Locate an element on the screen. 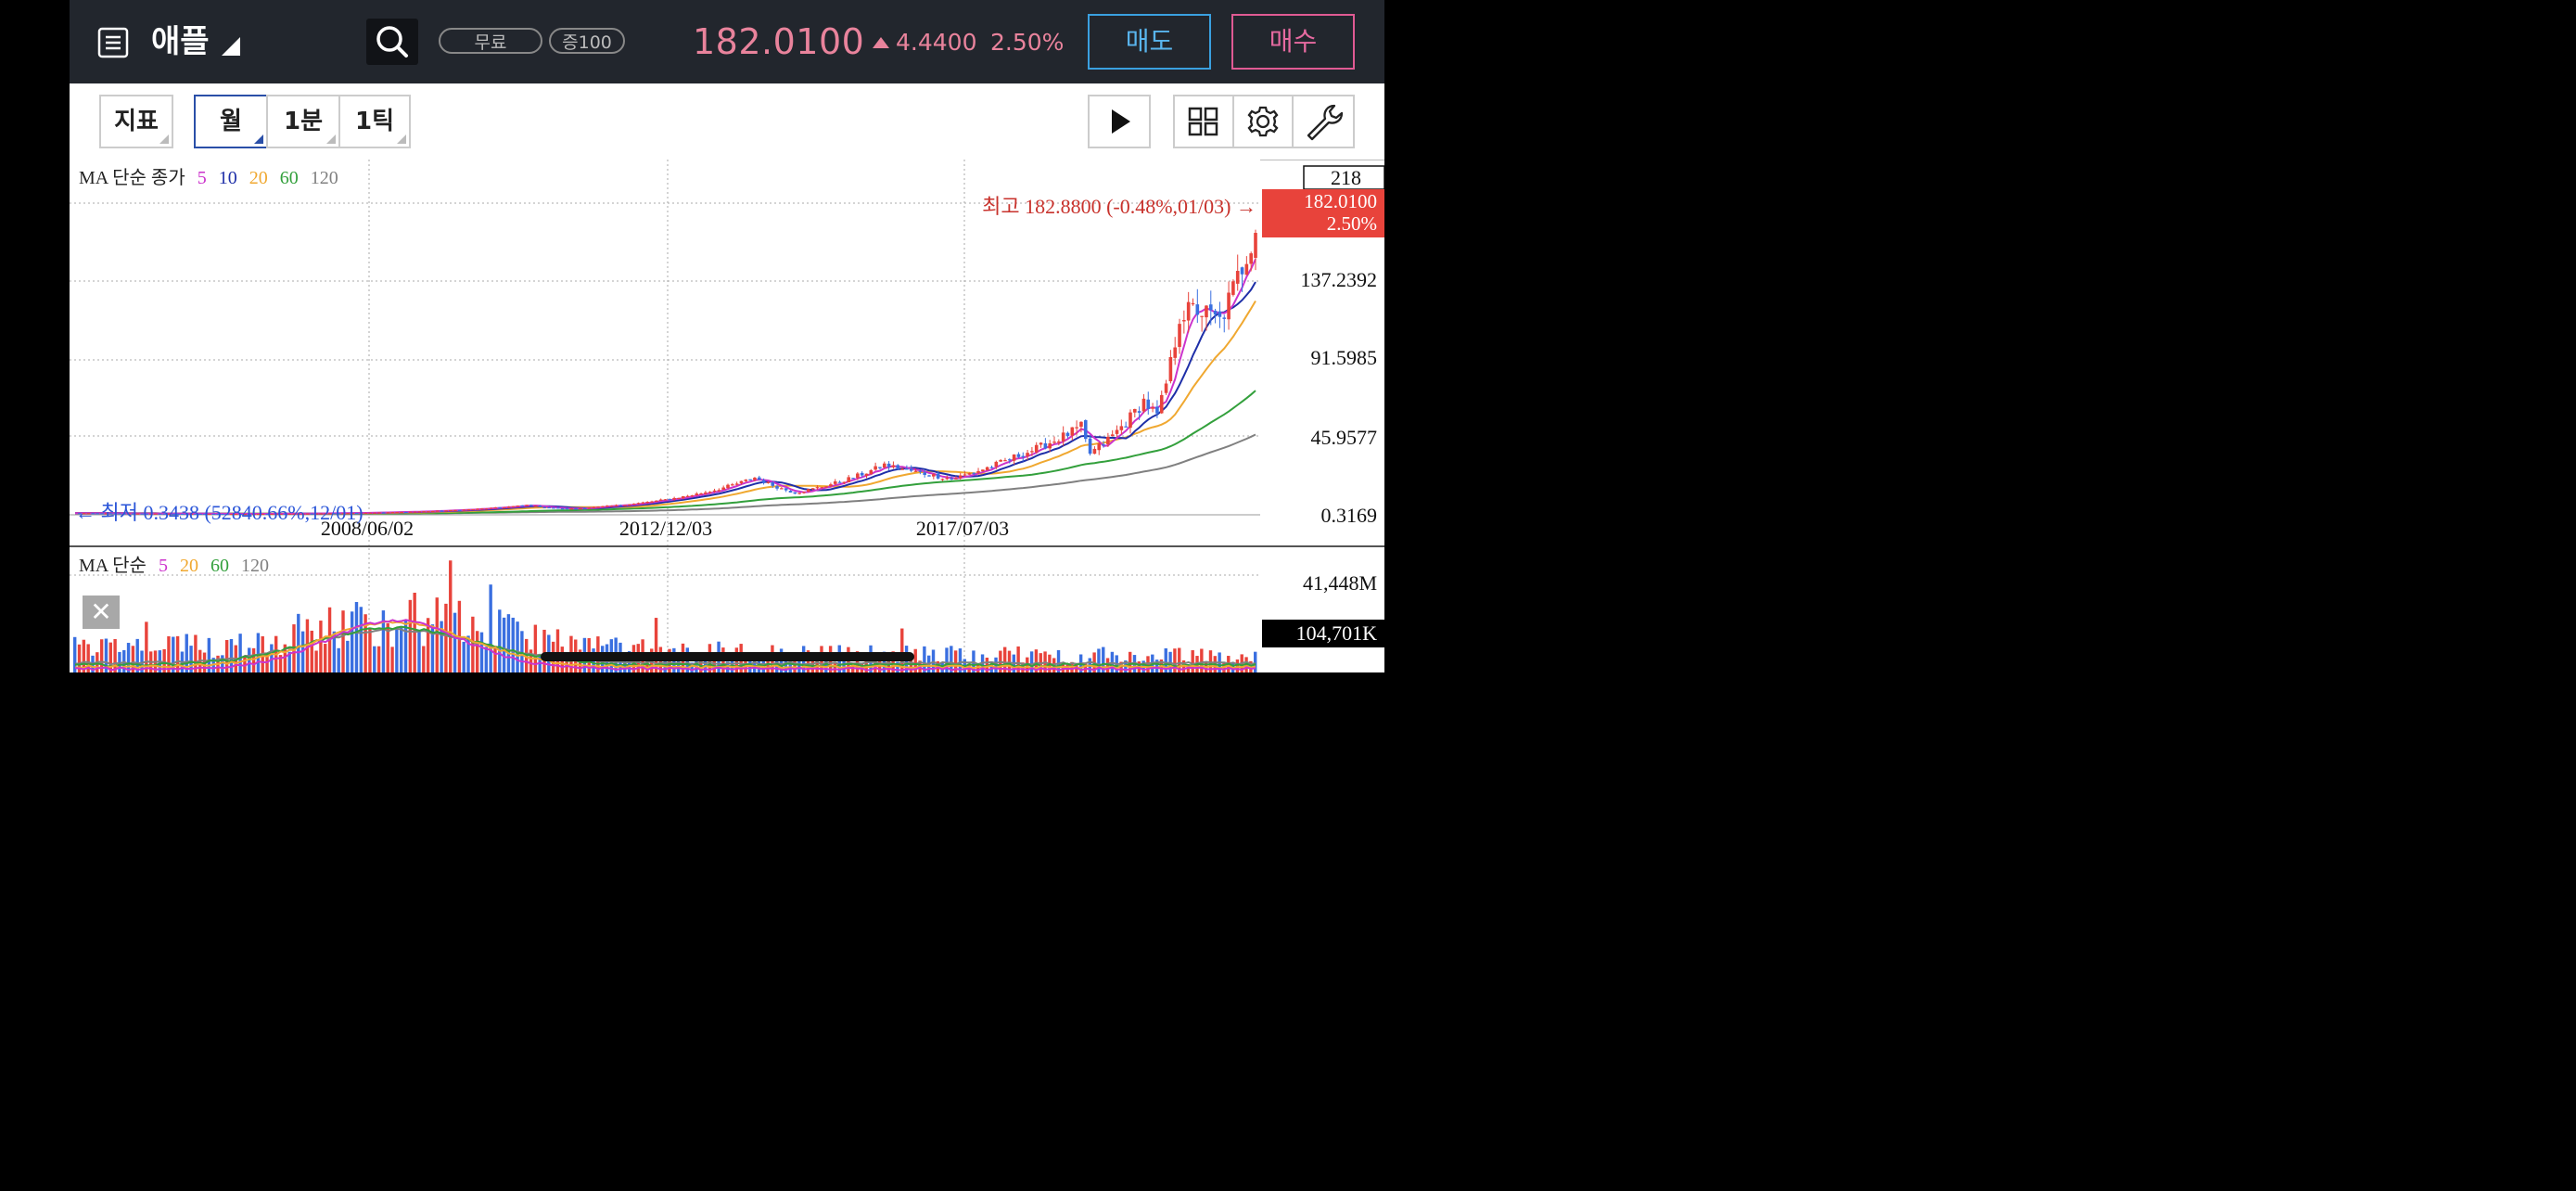 The height and width of the screenshot is (1191, 2576). menu-icon is located at coordinates (113, 43).